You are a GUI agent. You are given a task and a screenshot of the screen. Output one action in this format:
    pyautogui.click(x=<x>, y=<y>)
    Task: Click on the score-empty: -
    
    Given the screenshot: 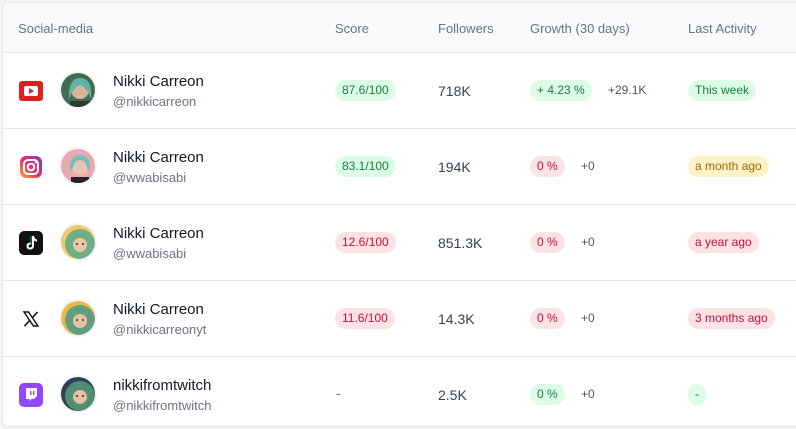 What is the action you would take?
    pyautogui.click(x=338, y=393)
    